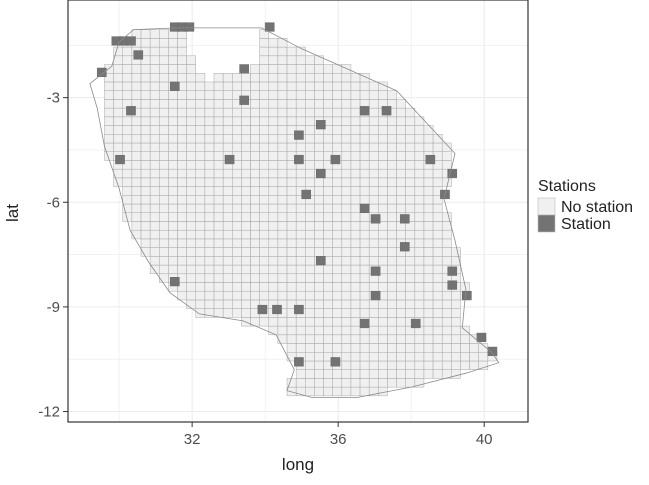  I want to click on legend-swatch-station, so click(546, 223).